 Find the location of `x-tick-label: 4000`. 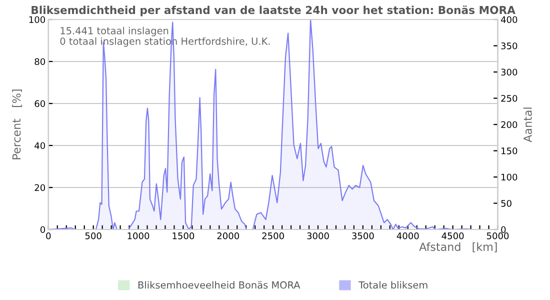

x-tick-label: 4000 is located at coordinates (407, 236).